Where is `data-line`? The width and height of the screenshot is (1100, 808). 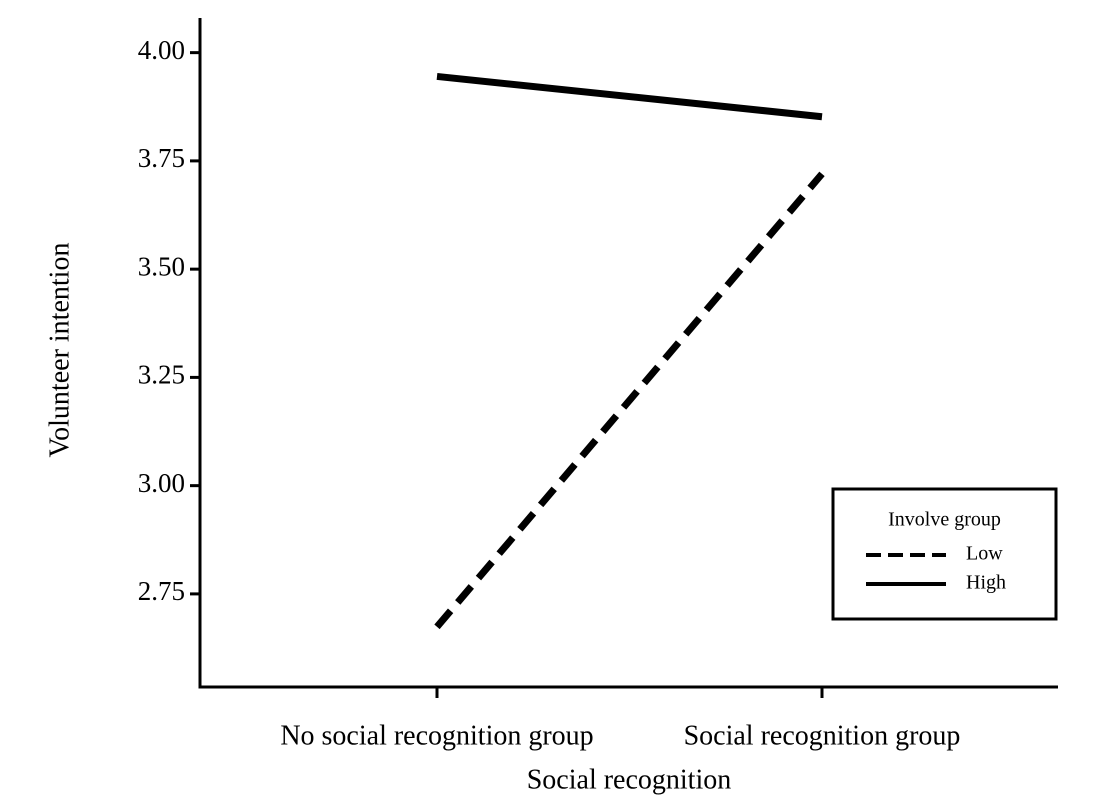
data-line is located at coordinates (629, 96).